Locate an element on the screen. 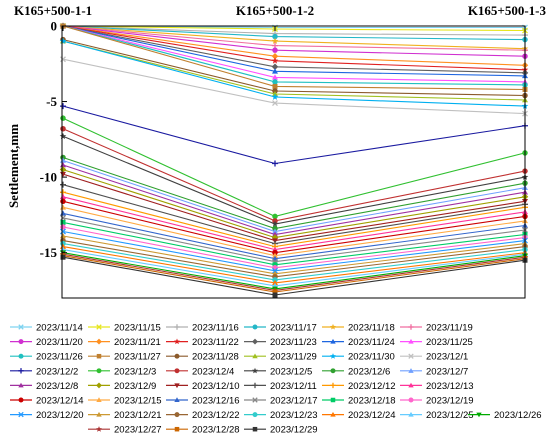  y-tick-label: -10 is located at coordinates (48, 177).